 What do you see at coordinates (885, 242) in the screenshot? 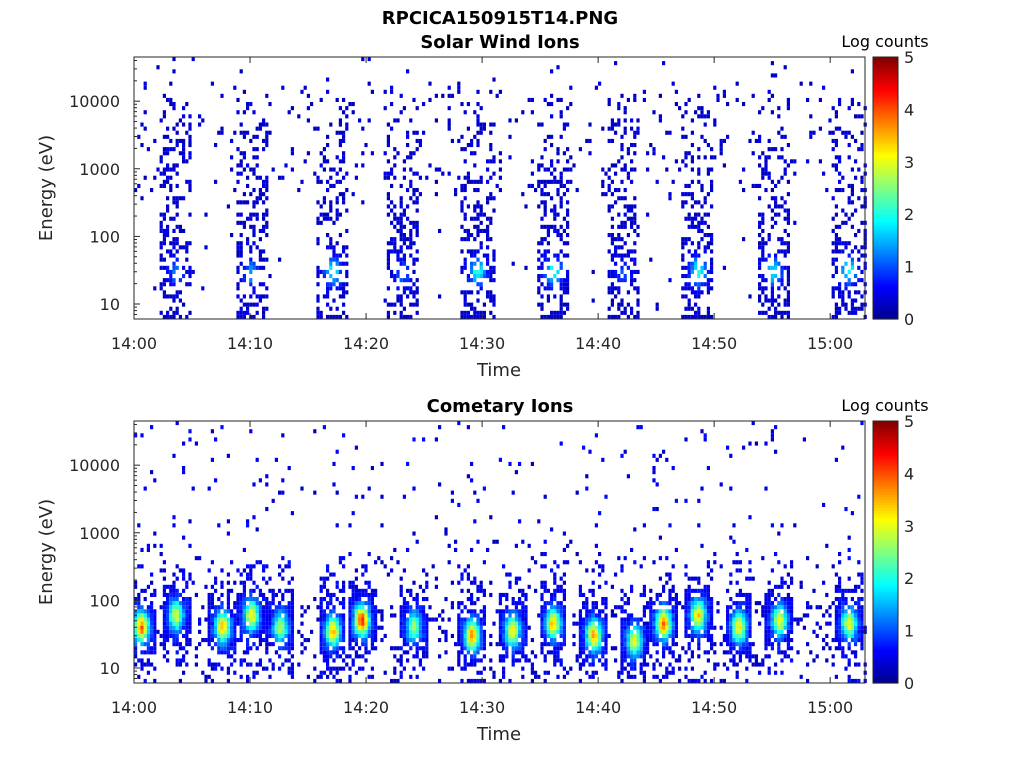
I see `colorbar-swatch` at bounding box center [885, 242].